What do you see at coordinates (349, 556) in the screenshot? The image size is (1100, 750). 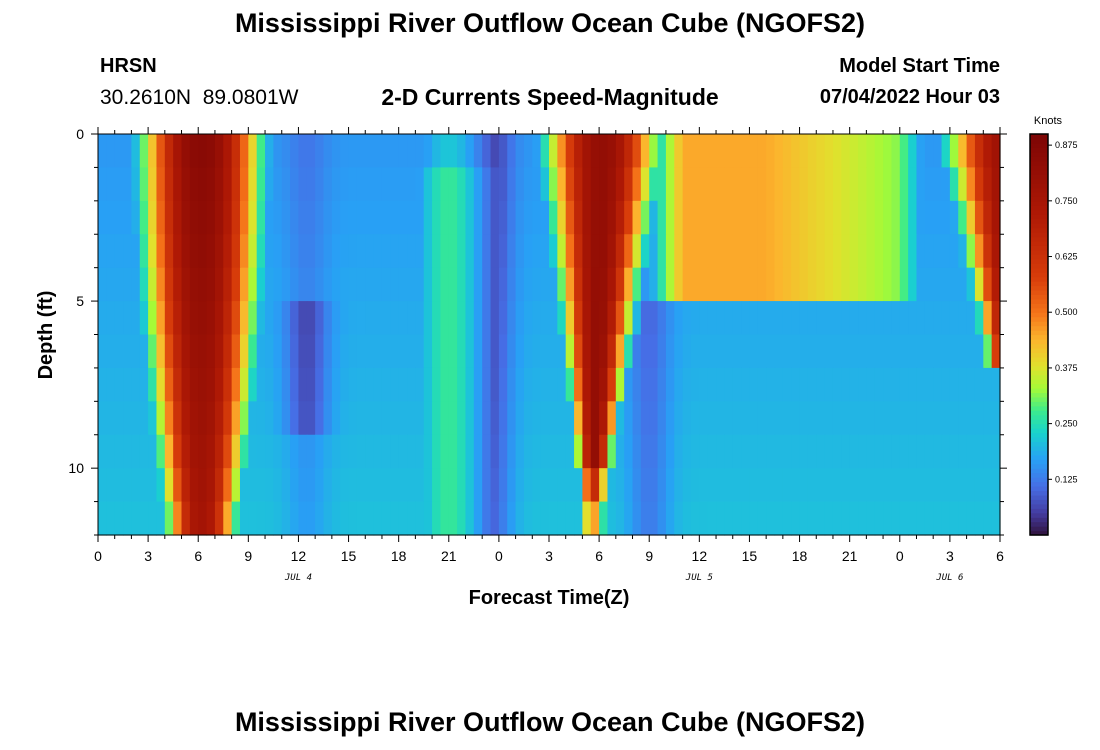 I see `x-tick-label: 15` at bounding box center [349, 556].